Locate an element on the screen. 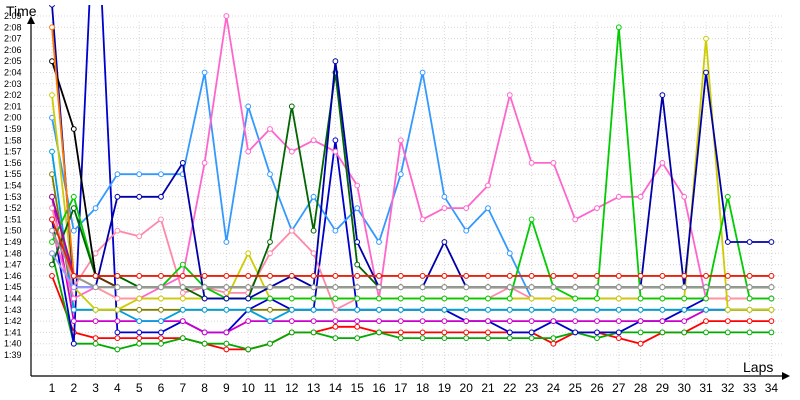  y-tick-label: 1:44 is located at coordinates (13, 299).